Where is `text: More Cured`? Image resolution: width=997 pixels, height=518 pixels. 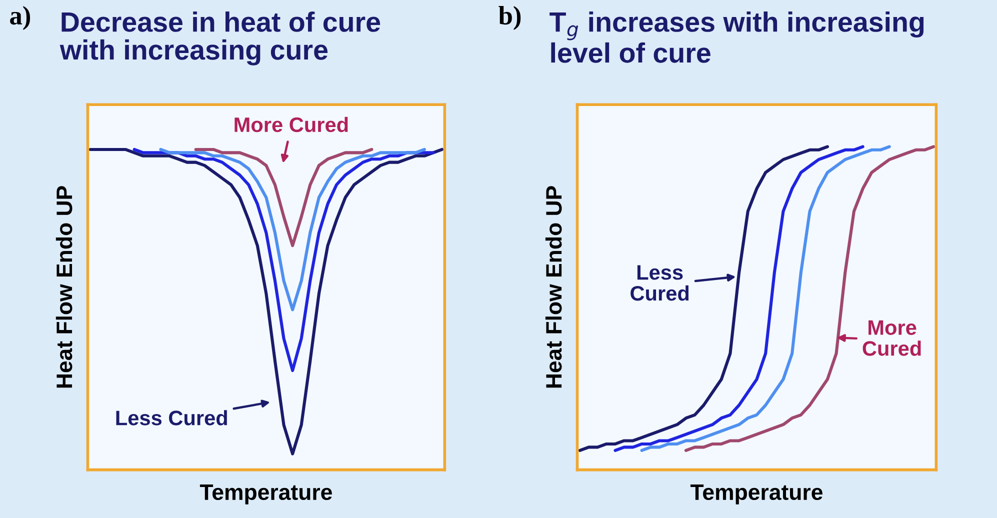
text: More Cured is located at coordinates (291, 124).